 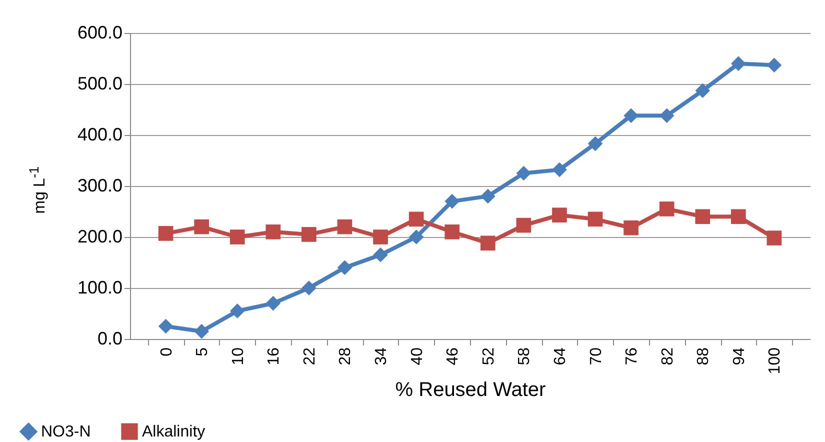 I want to click on x-tick-label: 76, so click(x=632, y=356).